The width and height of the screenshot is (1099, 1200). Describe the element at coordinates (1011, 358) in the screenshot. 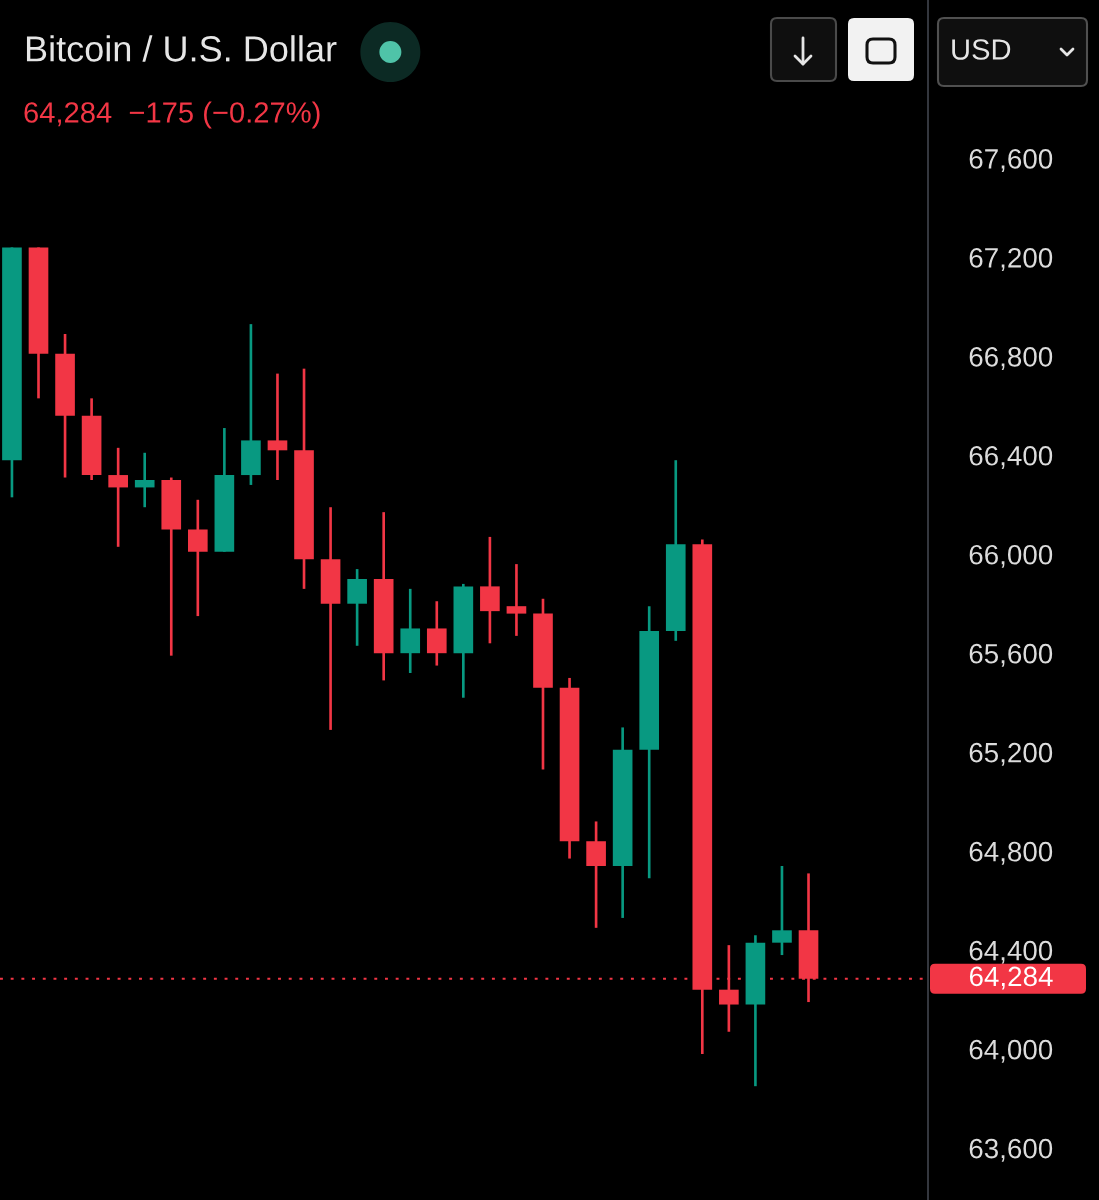

I see `y-tick-label: 66,800` at that location.